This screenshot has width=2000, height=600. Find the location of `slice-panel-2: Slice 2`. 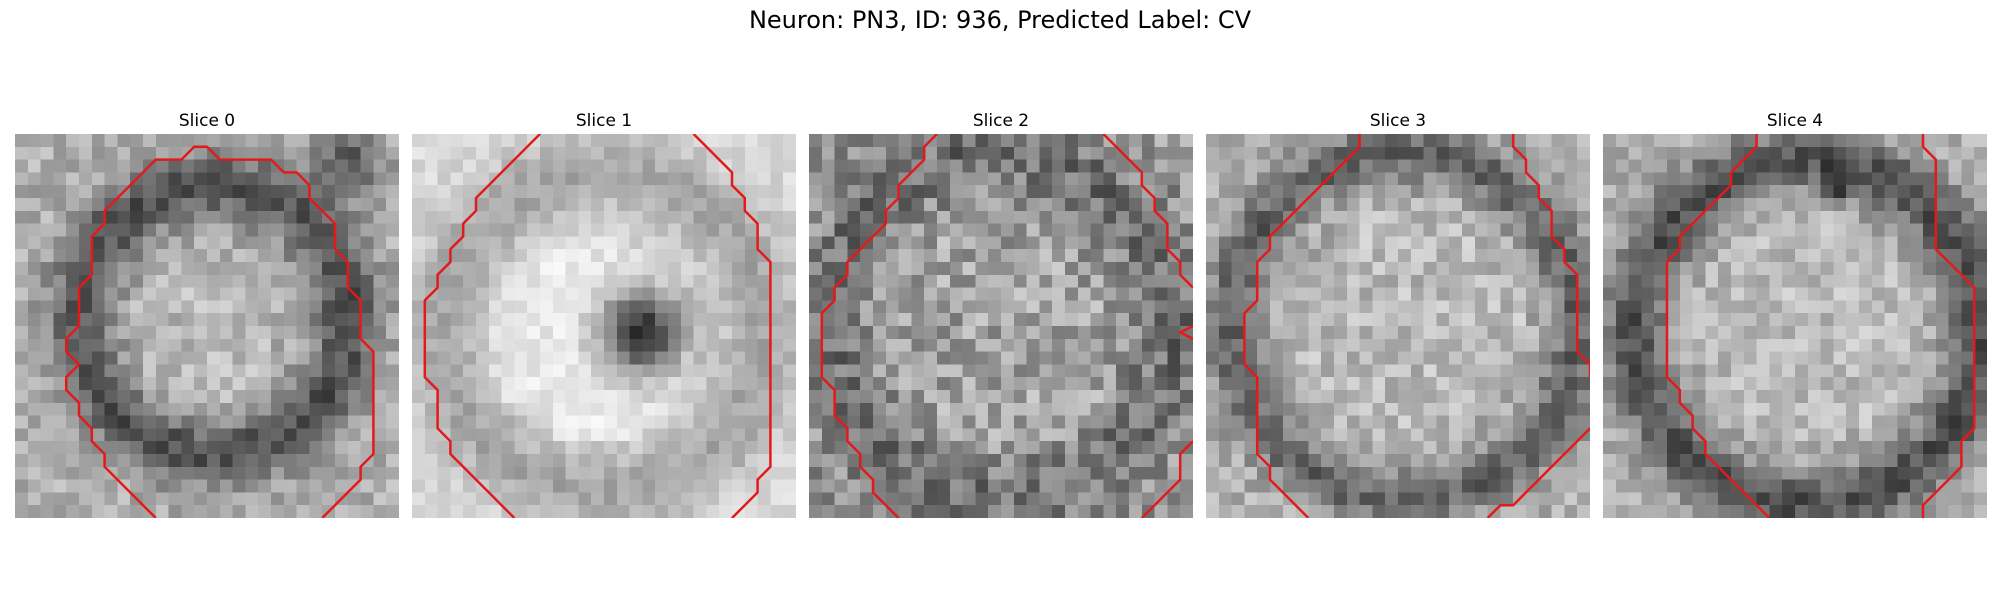

slice-panel-2: Slice 2 is located at coordinates (1001, 313).